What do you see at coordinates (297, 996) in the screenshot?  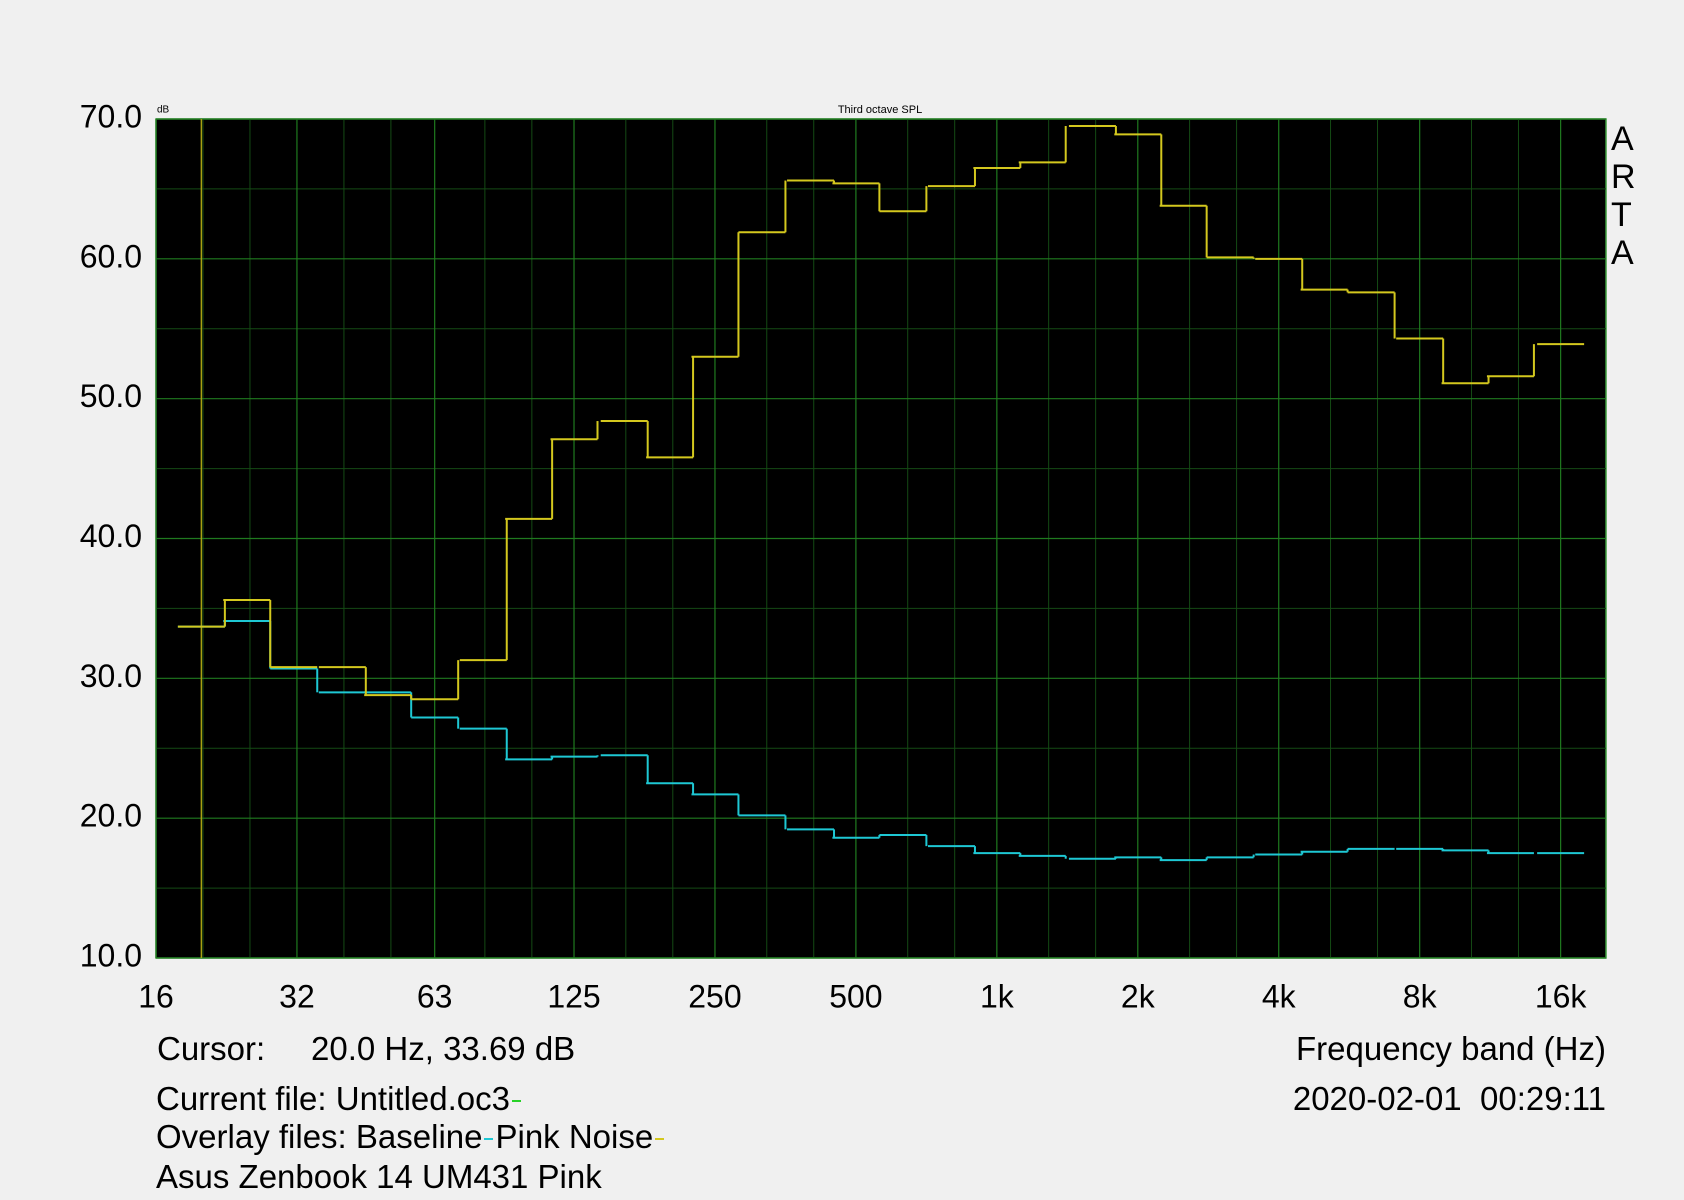 I see `x-tick-label: 32` at bounding box center [297, 996].